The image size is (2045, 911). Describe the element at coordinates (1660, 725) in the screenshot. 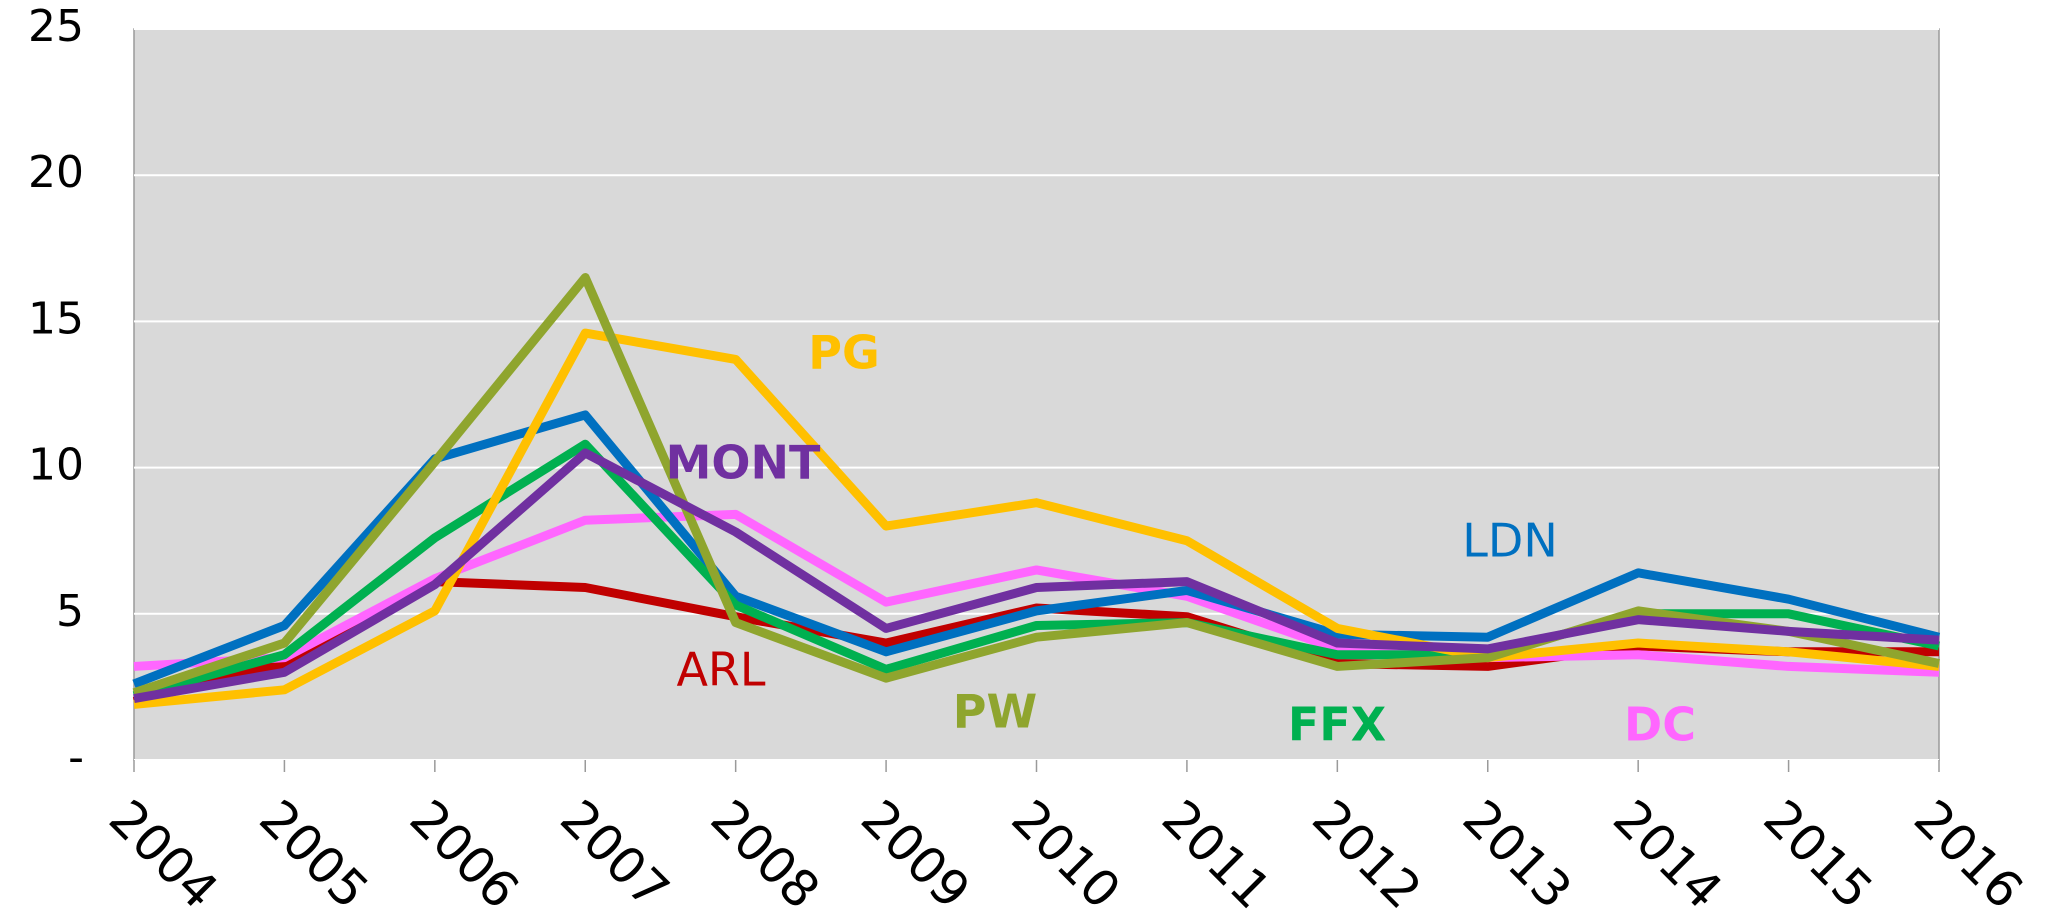

I see `series-label: DC` at that location.